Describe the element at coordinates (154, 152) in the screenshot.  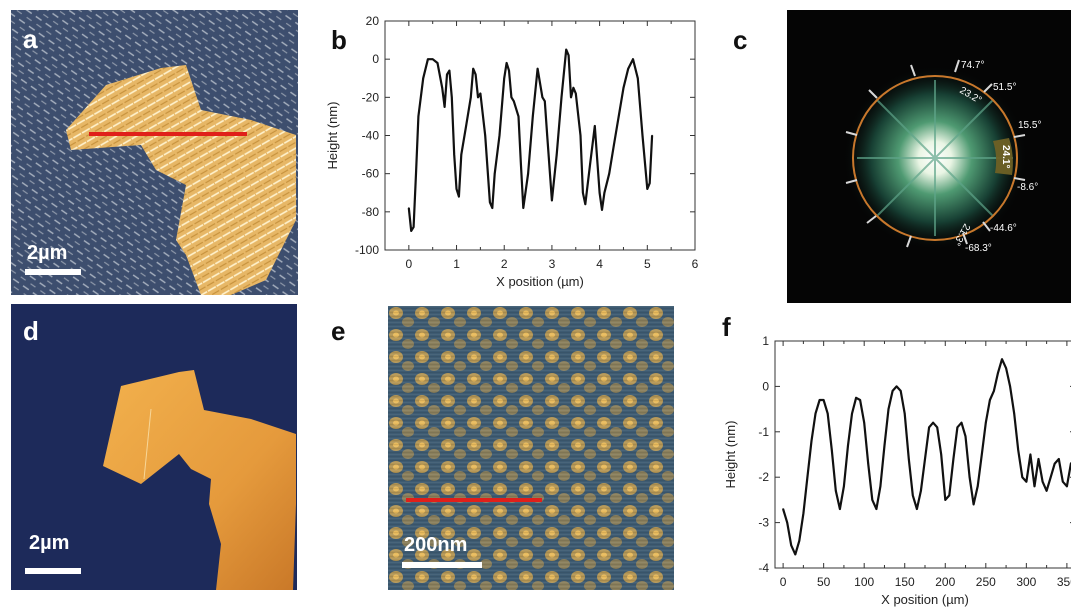
I see `panel-a-afm-svg` at that location.